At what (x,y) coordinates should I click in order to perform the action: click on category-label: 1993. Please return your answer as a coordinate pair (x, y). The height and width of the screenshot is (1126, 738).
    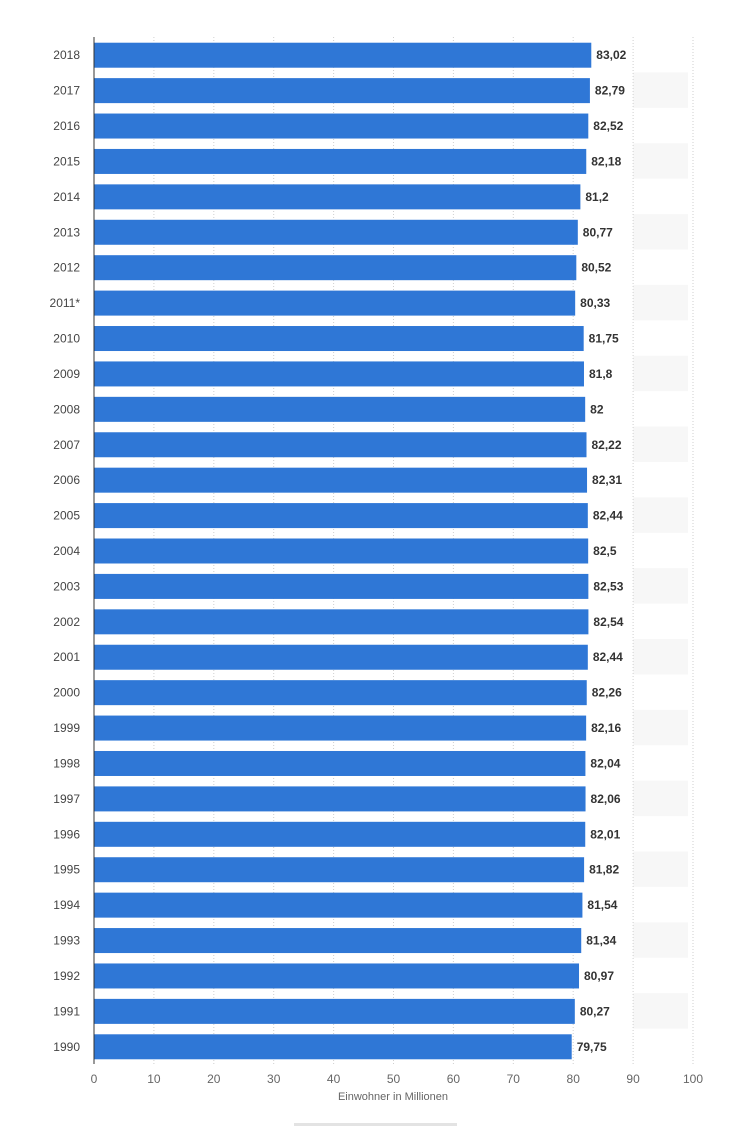
    Looking at the image, I should click on (66, 941).